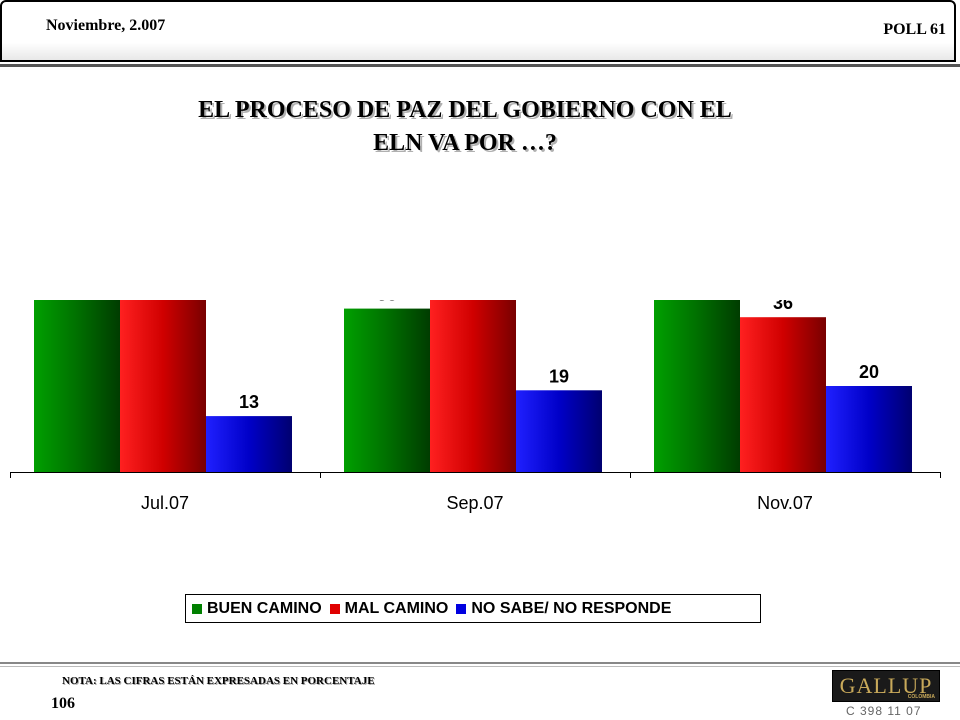 The height and width of the screenshot is (720, 960). Describe the element at coordinates (197, 608) in the screenshot. I see `legend-swatch-green` at that location.